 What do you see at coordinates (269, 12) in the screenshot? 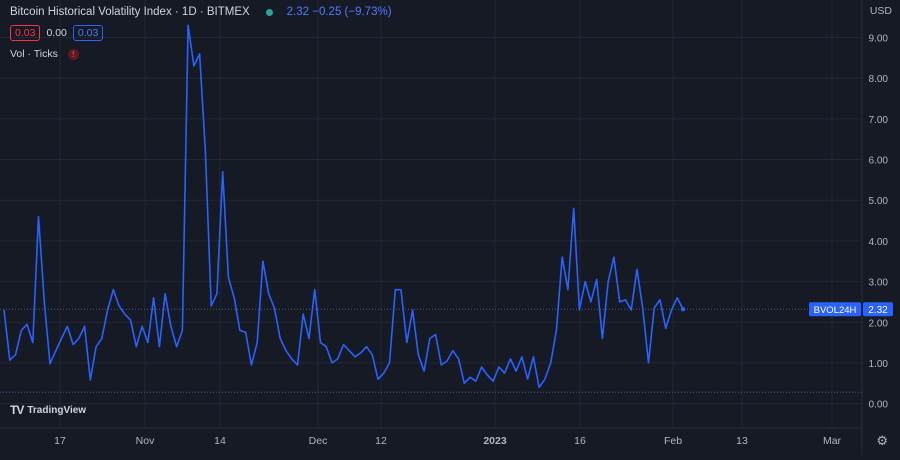
I see `market-status-icon` at bounding box center [269, 12].